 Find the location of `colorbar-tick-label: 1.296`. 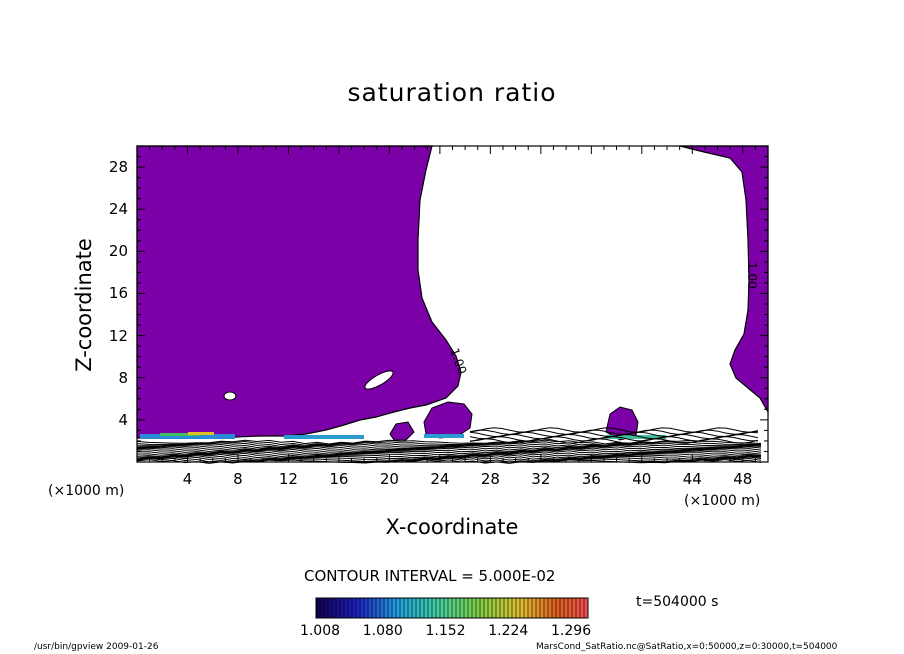

colorbar-tick-label: 1.296 is located at coordinates (571, 631).